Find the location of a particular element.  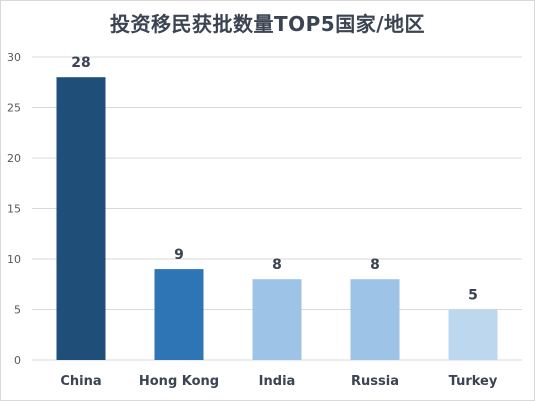

x-tick-label: Russia is located at coordinates (375, 381).